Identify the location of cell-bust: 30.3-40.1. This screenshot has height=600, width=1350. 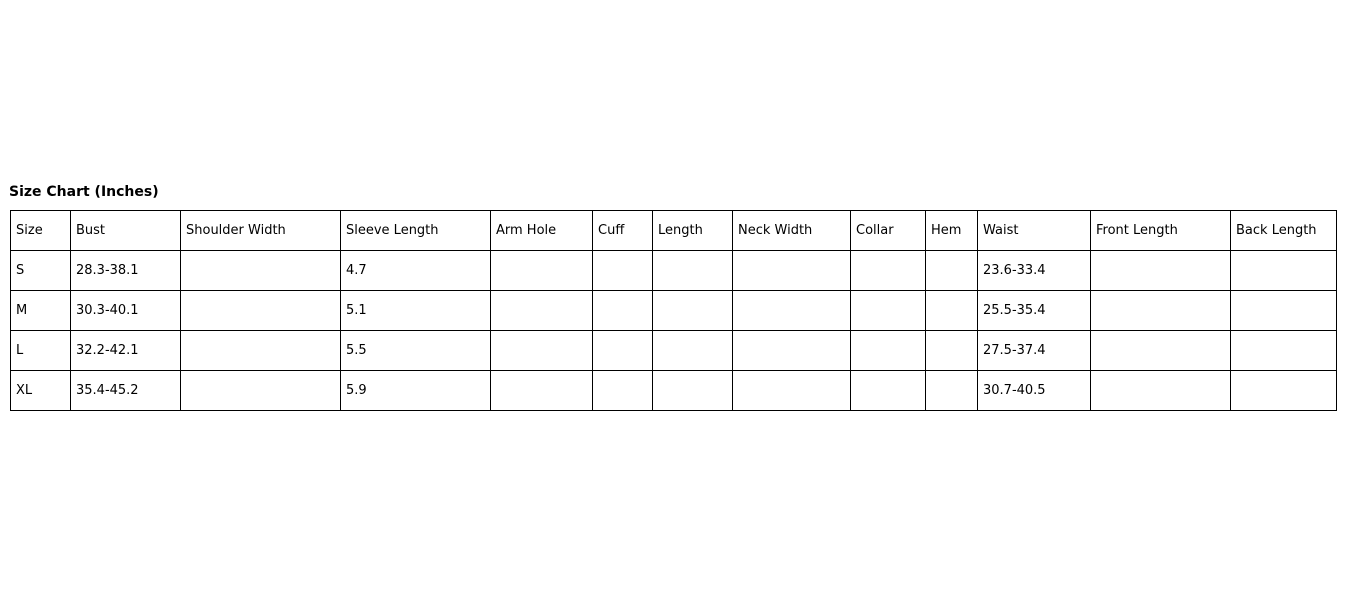
(125, 310).